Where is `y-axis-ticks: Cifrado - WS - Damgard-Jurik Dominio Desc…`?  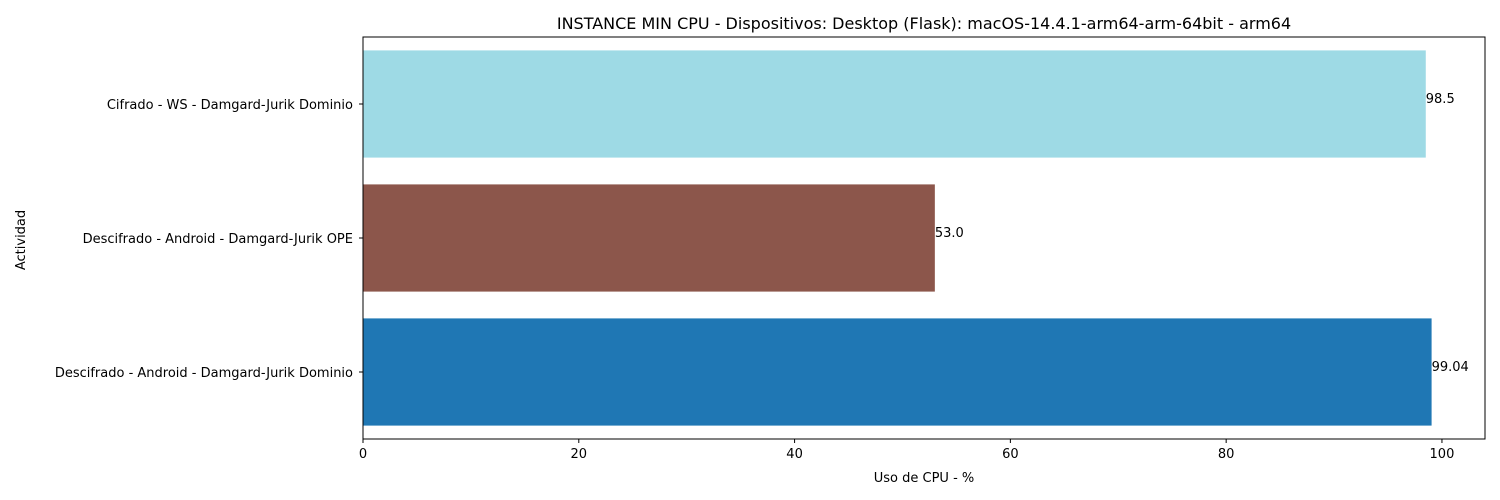
y-axis-ticks: Cifrado - WS - Damgard-Jurik Dominio Desc… is located at coordinates (209, 239).